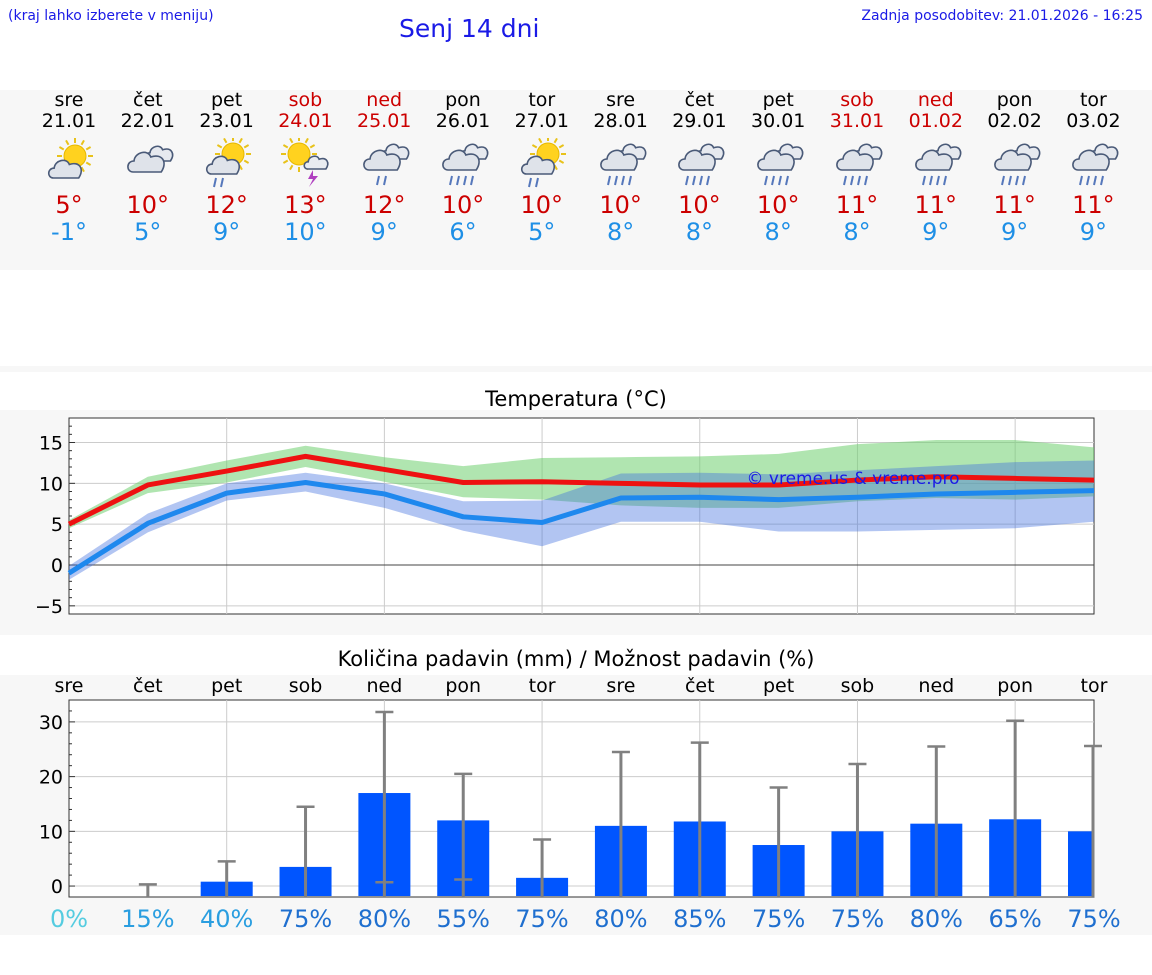 Image resolution: width=1152 pixels, height=975 pixels. Describe the element at coordinates (227, 168) in the screenshot. I see `day-column: pet 23.01 12° 9°` at that location.